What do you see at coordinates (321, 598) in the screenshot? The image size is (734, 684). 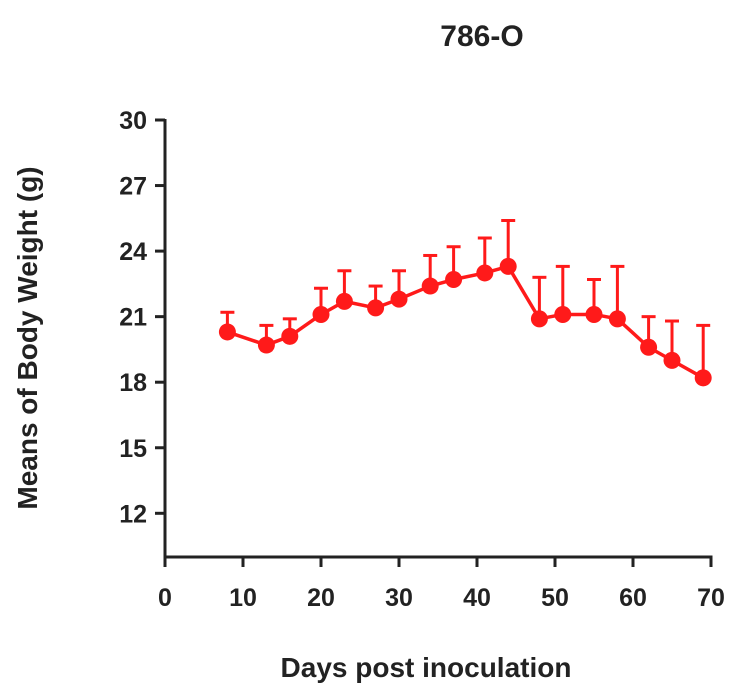 I see `x-tick-label: 20` at bounding box center [321, 598].